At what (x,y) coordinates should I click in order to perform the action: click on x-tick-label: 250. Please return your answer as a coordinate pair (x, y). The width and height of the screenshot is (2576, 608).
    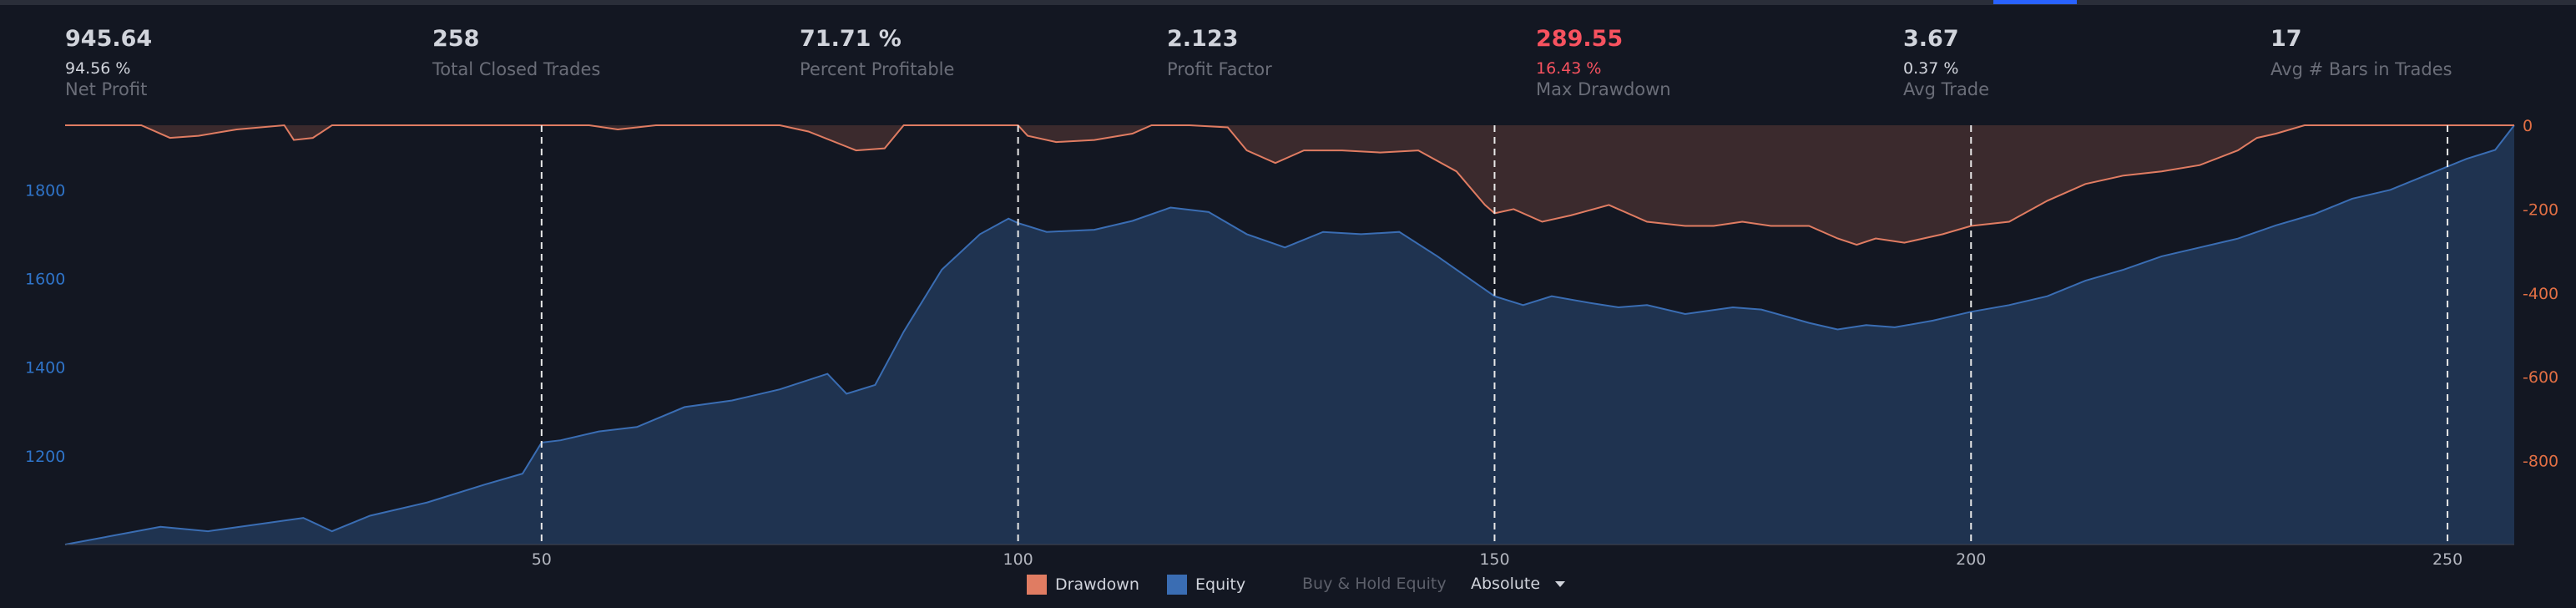
    Looking at the image, I should click on (2447, 559).